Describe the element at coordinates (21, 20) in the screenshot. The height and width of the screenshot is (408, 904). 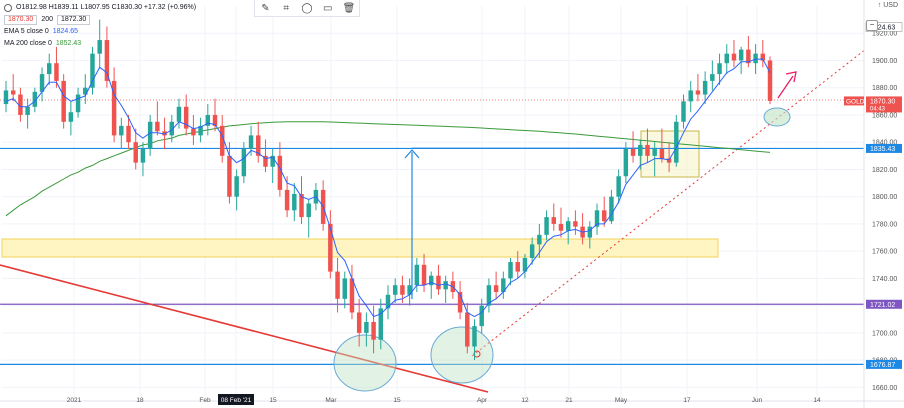
I see `sell-price-box: 1870.30` at that location.